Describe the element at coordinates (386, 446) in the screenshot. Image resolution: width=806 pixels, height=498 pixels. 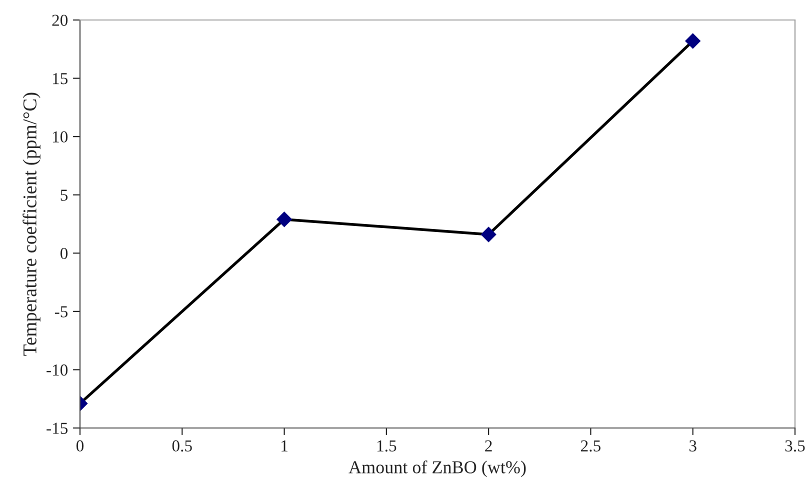
I see `x-tick-label: 1.5` at that location.